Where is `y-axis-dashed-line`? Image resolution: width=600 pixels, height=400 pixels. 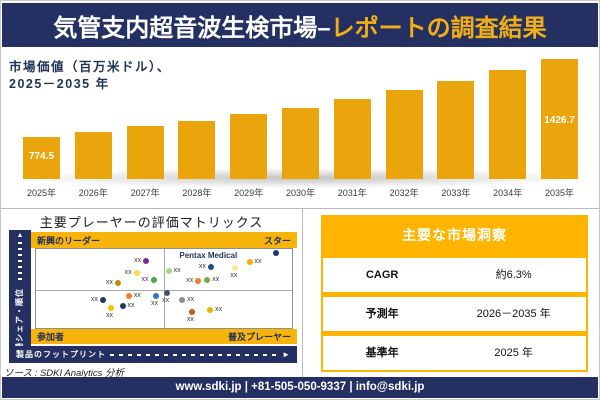
y-axis-dashed-line is located at coordinates (20, 263).